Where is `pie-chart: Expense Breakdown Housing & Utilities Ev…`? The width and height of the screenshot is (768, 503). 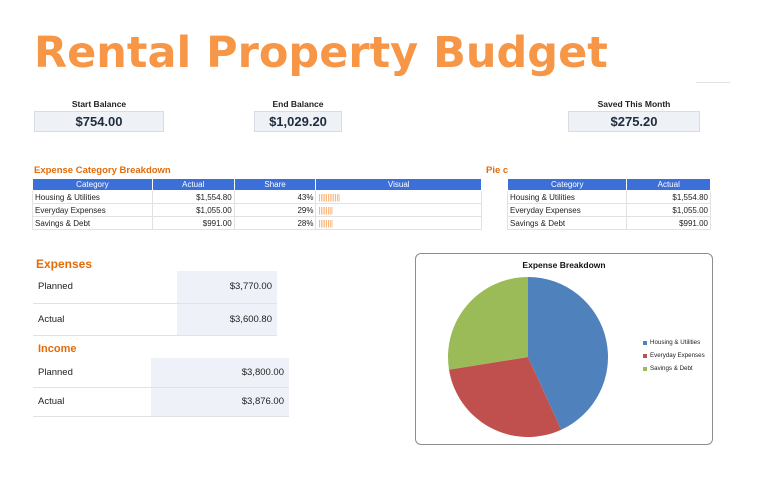
pie-chart: Expense Breakdown Housing & Utilities Ev… is located at coordinates (564, 349).